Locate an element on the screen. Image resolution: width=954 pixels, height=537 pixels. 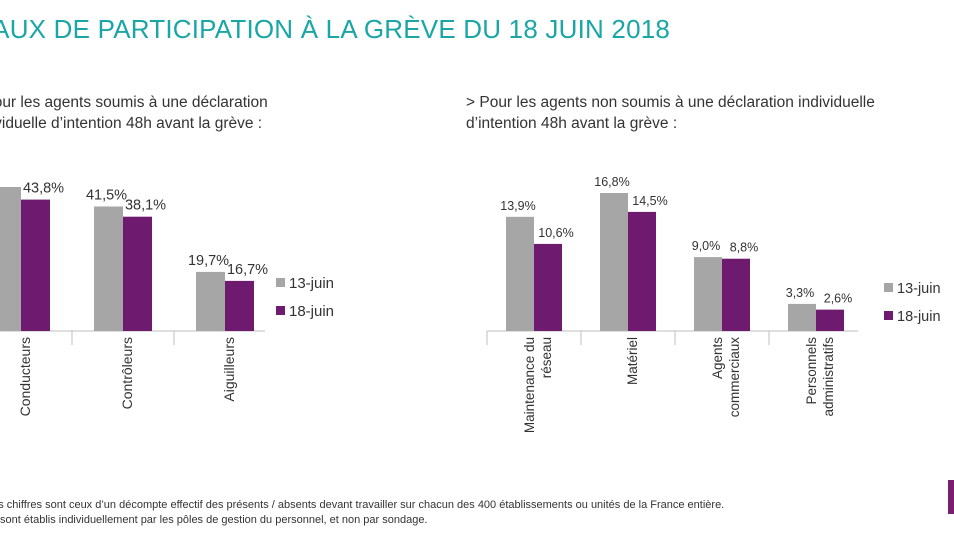
data-label: 10,6% is located at coordinates (555, 233).